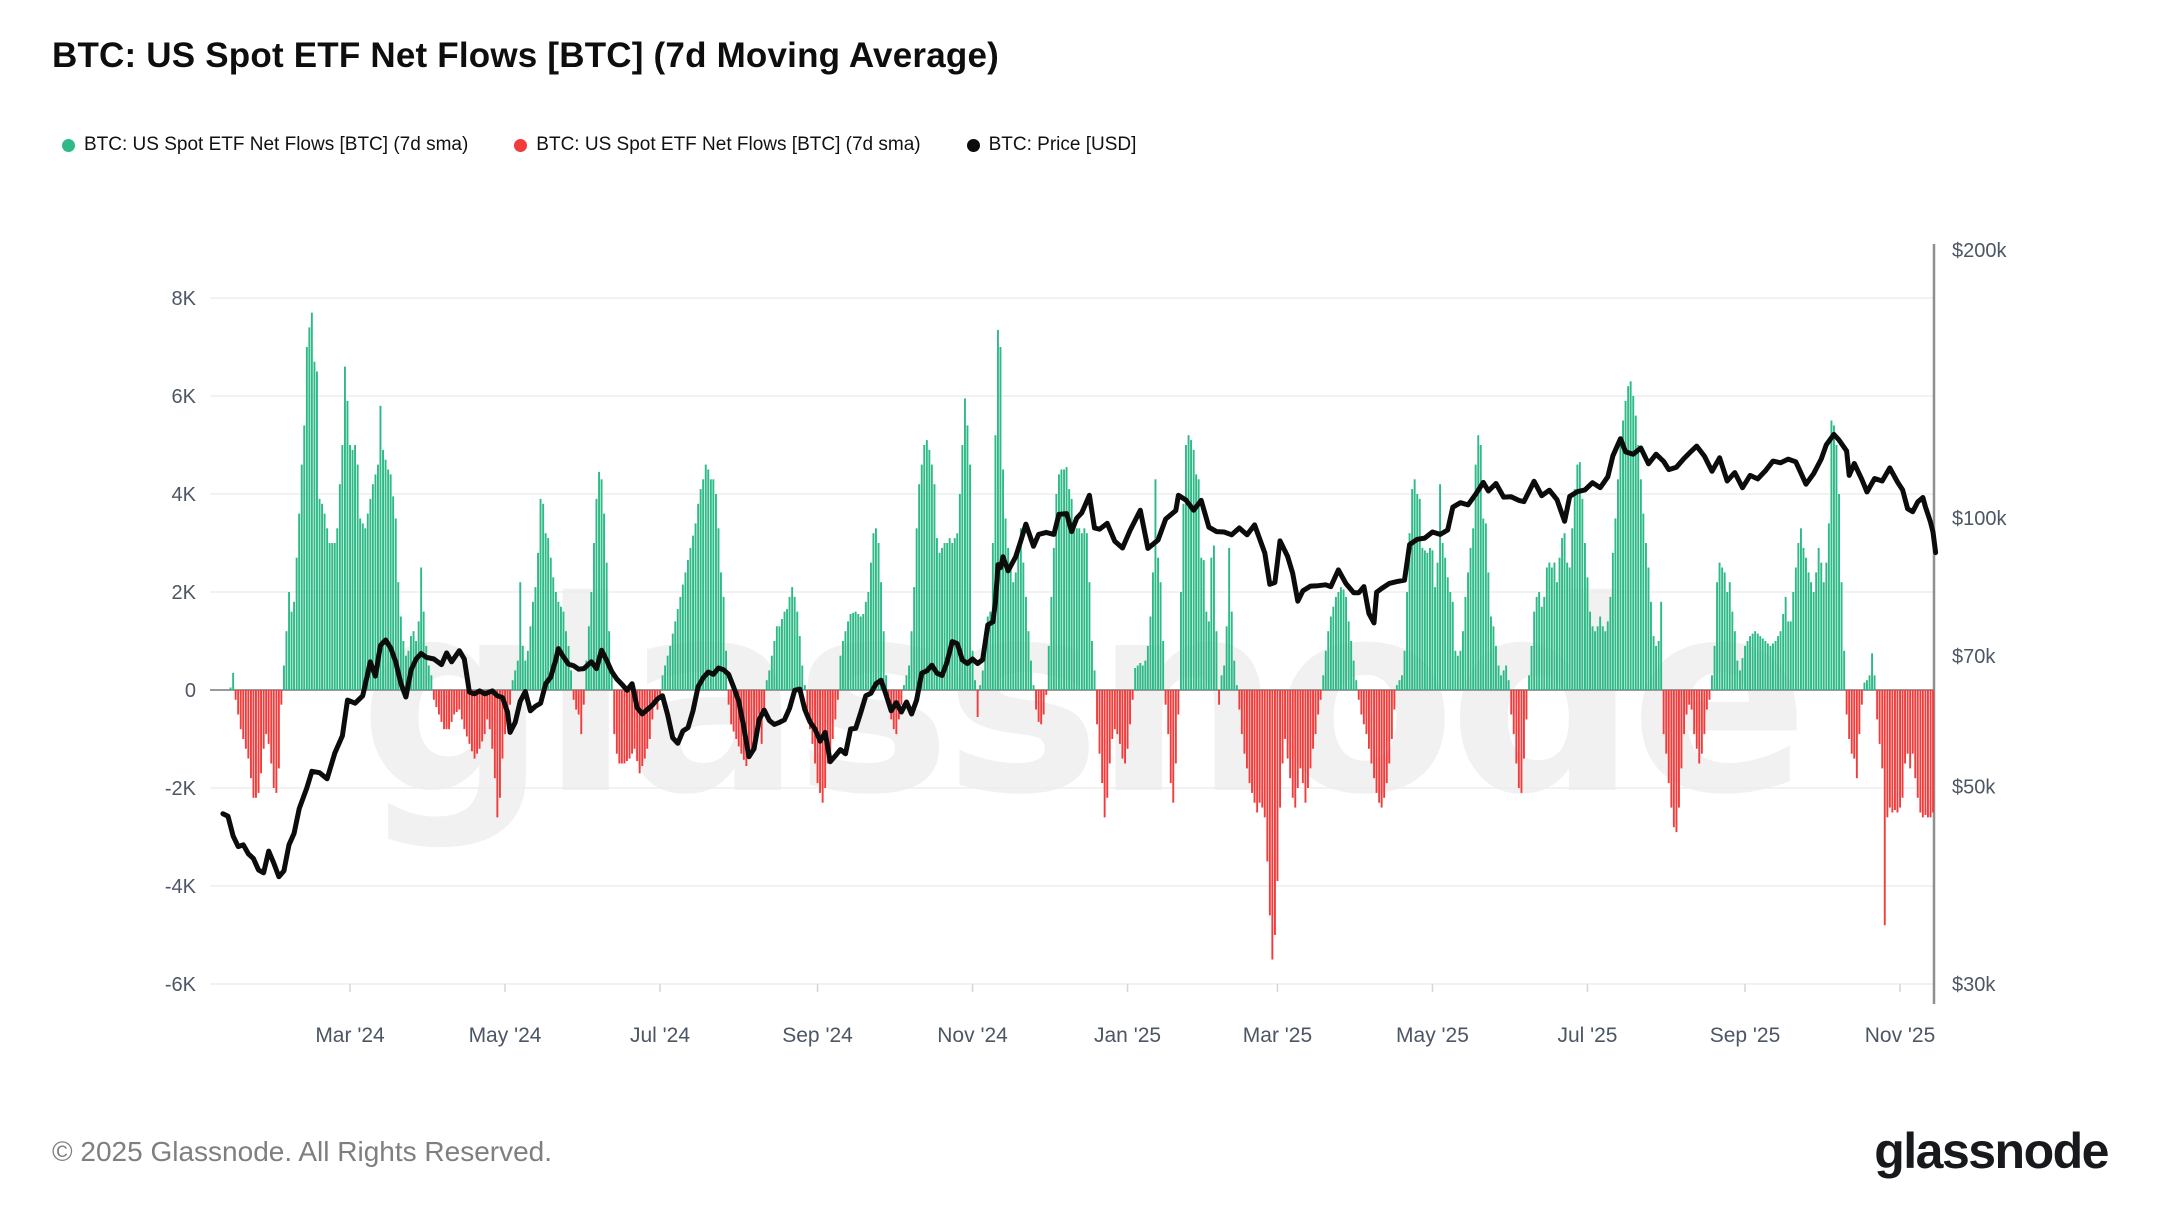 The width and height of the screenshot is (2160, 1215). I want to click on y-left-tick-label: -2K, so click(181, 789).